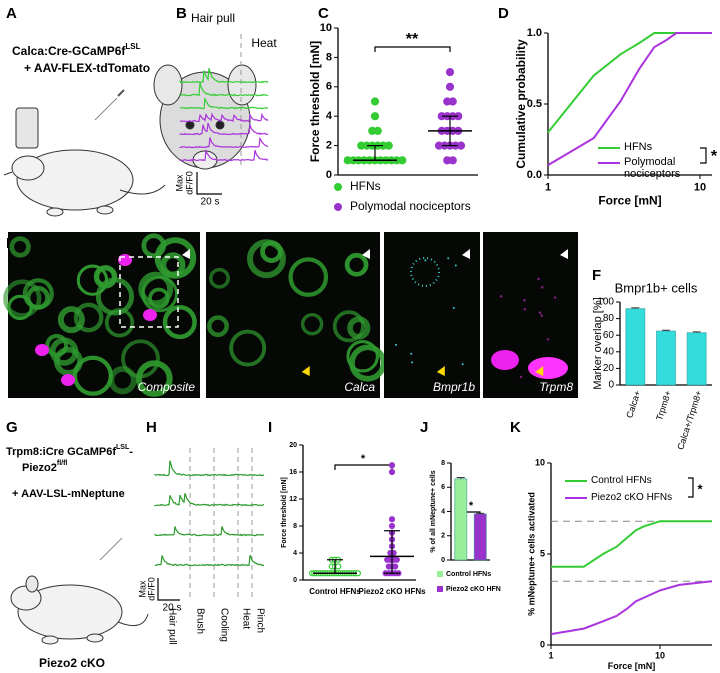 The height and width of the screenshot is (673, 720). Describe the element at coordinates (87, 68) in the screenshot. I see `virus-label: + AAV-FLEX-tdTomato` at that location.